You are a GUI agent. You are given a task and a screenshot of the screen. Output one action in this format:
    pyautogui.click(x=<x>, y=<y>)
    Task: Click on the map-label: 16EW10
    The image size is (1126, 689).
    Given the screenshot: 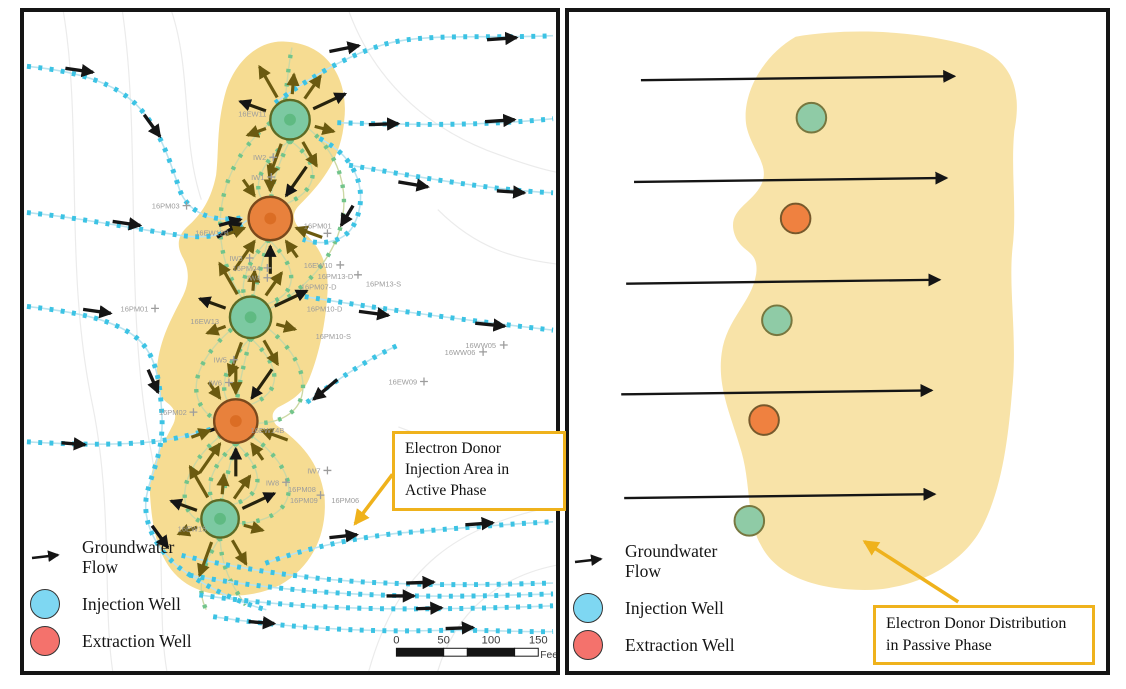 What is the action you would take?
    pyautogui.click(x=318, y=265)
    